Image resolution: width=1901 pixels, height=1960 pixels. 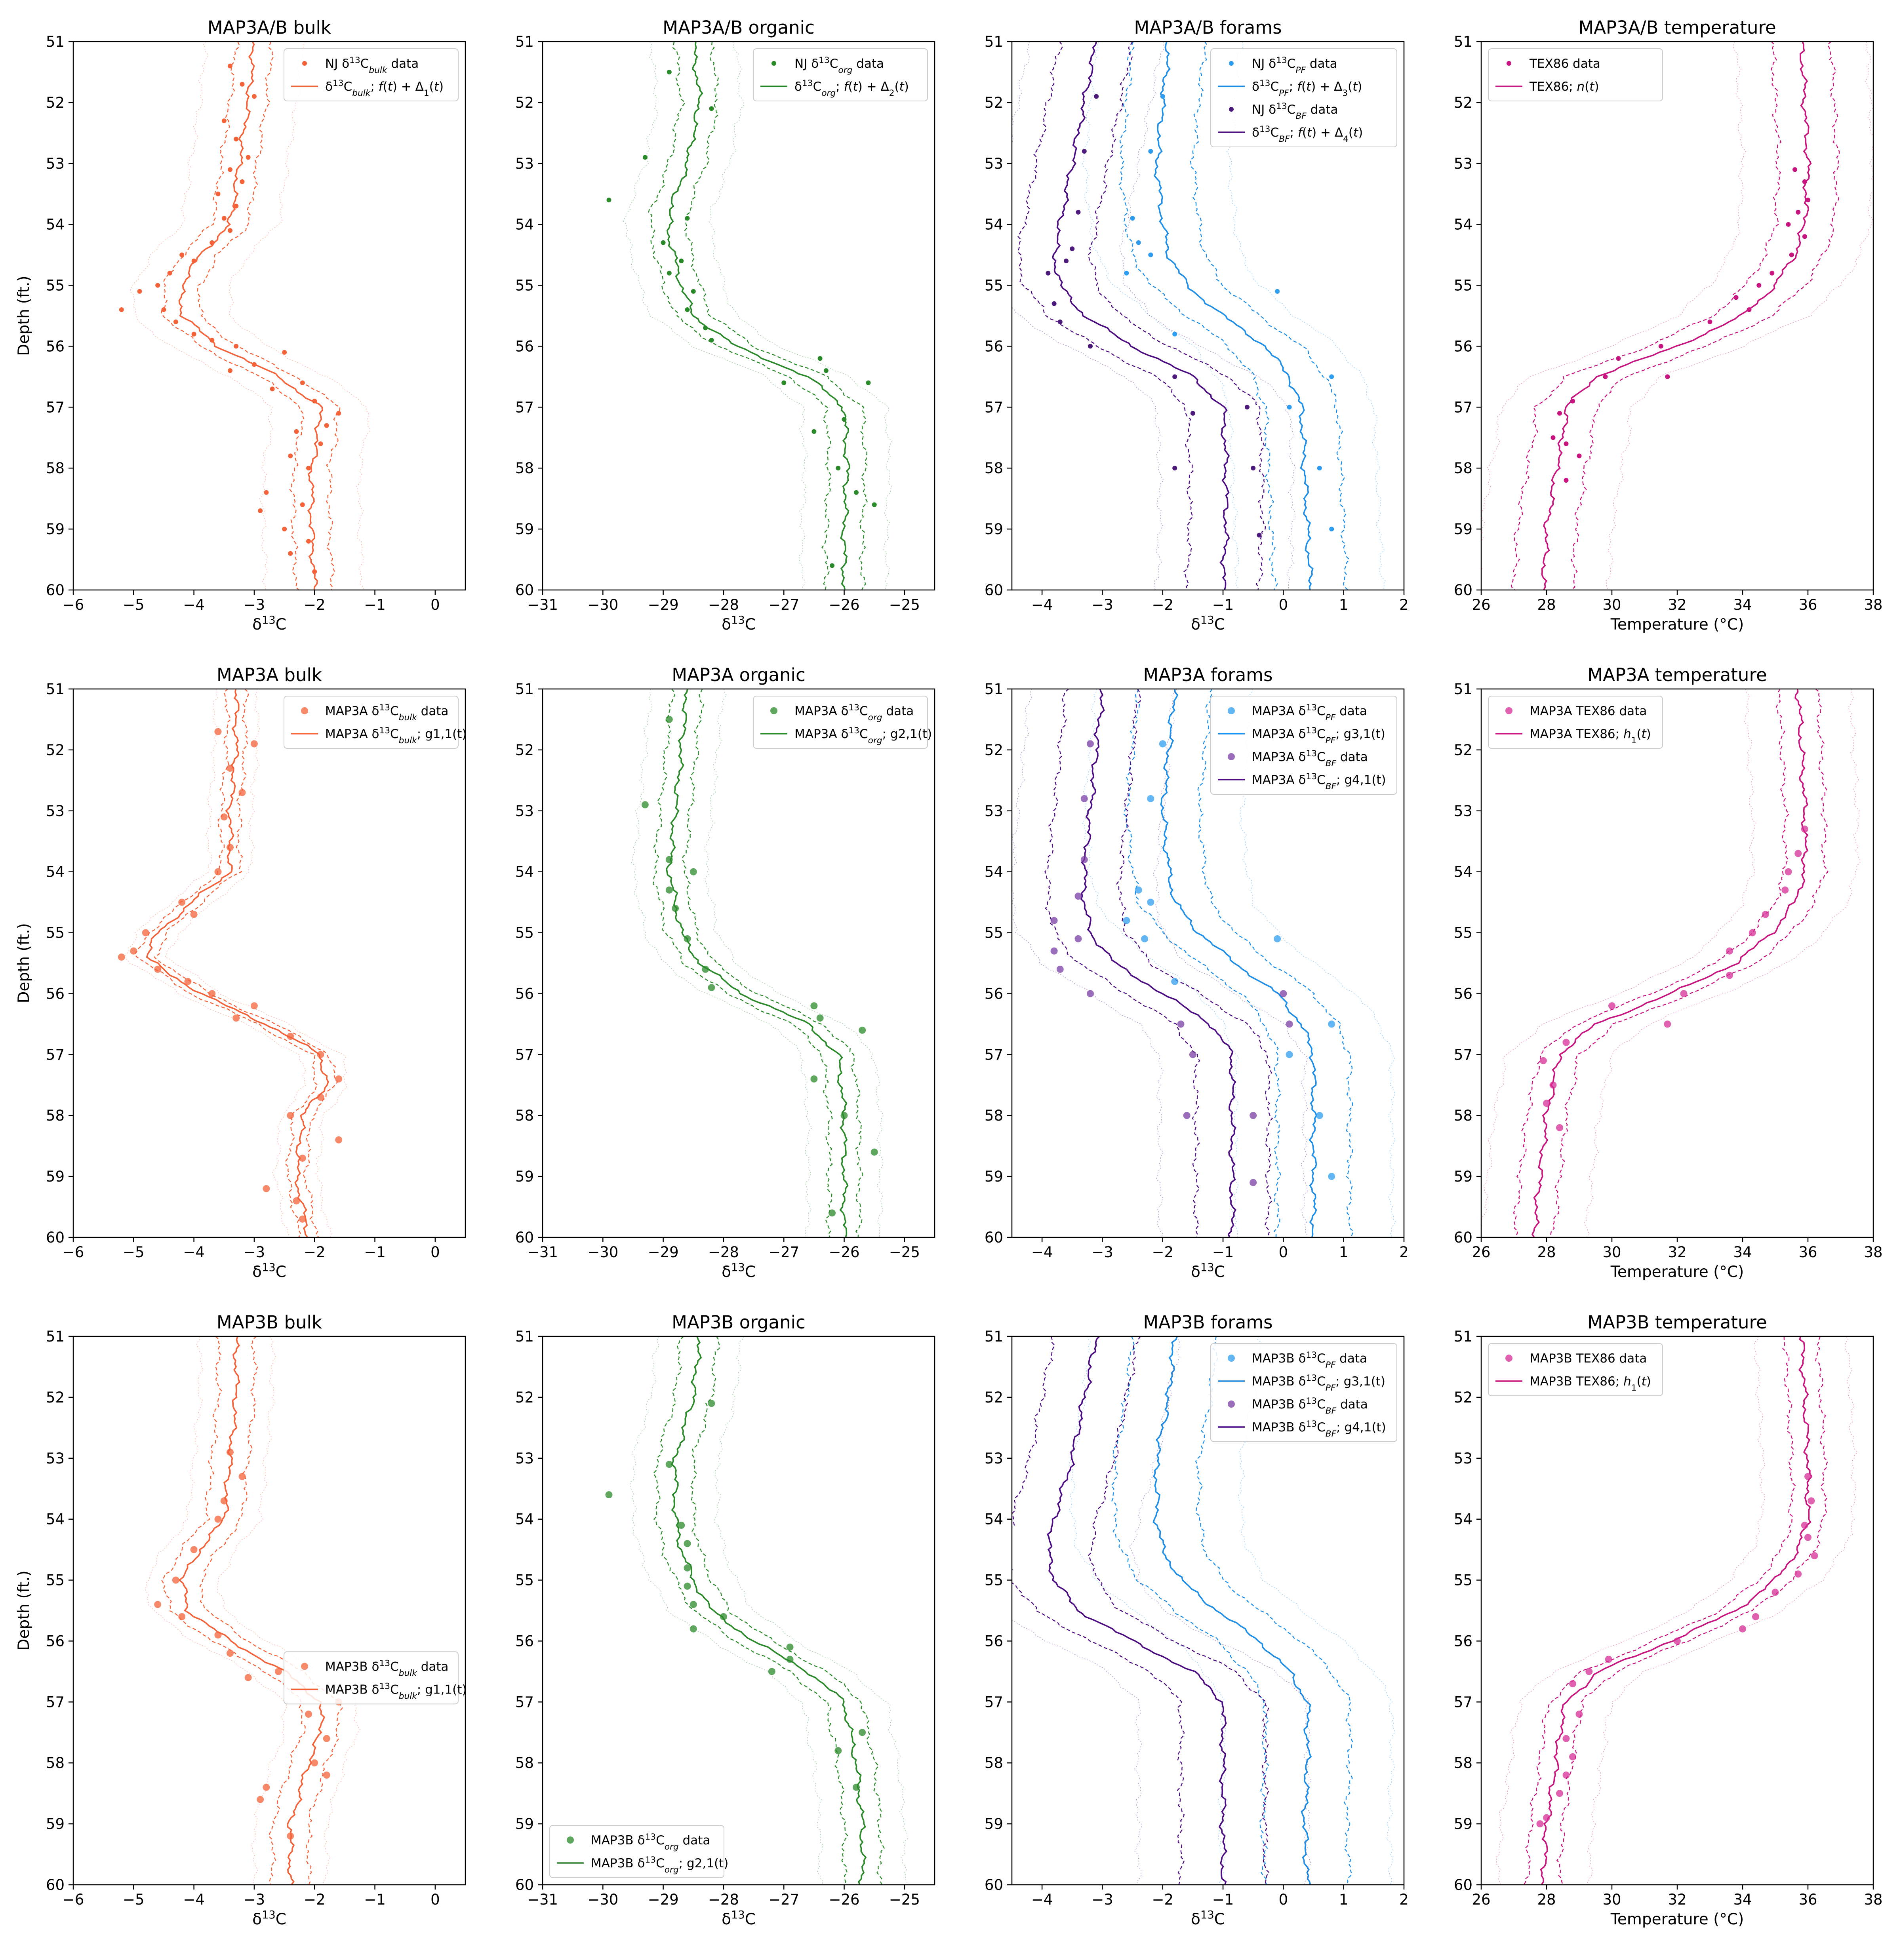 I want to click on y-tick-label: 59, so click(x=994, y=1176).